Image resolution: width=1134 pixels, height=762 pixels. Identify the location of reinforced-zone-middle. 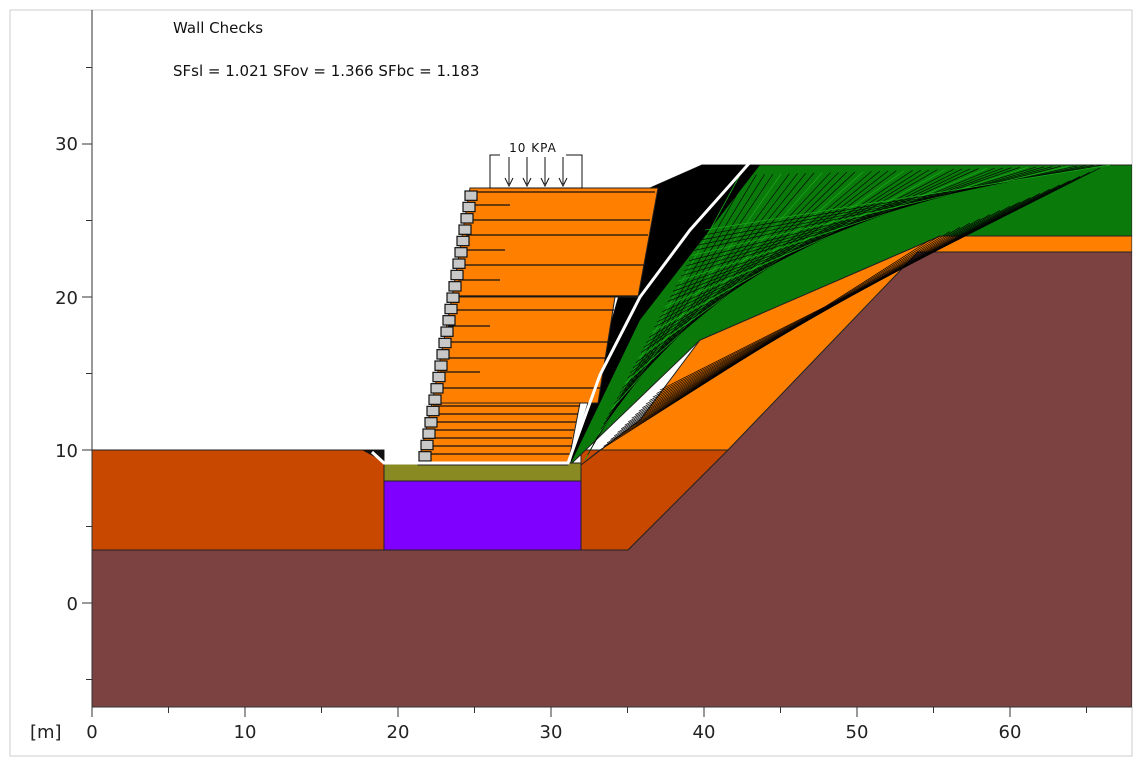
(523, 350).